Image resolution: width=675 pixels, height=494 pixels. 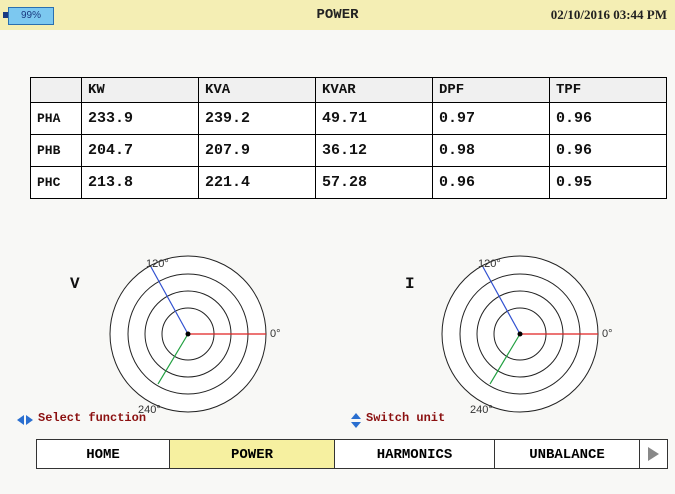 What do you see at coordinates (257, 182) in the screenshot?
I see `table-cell: 221.4` at bounding box center [257, 182].